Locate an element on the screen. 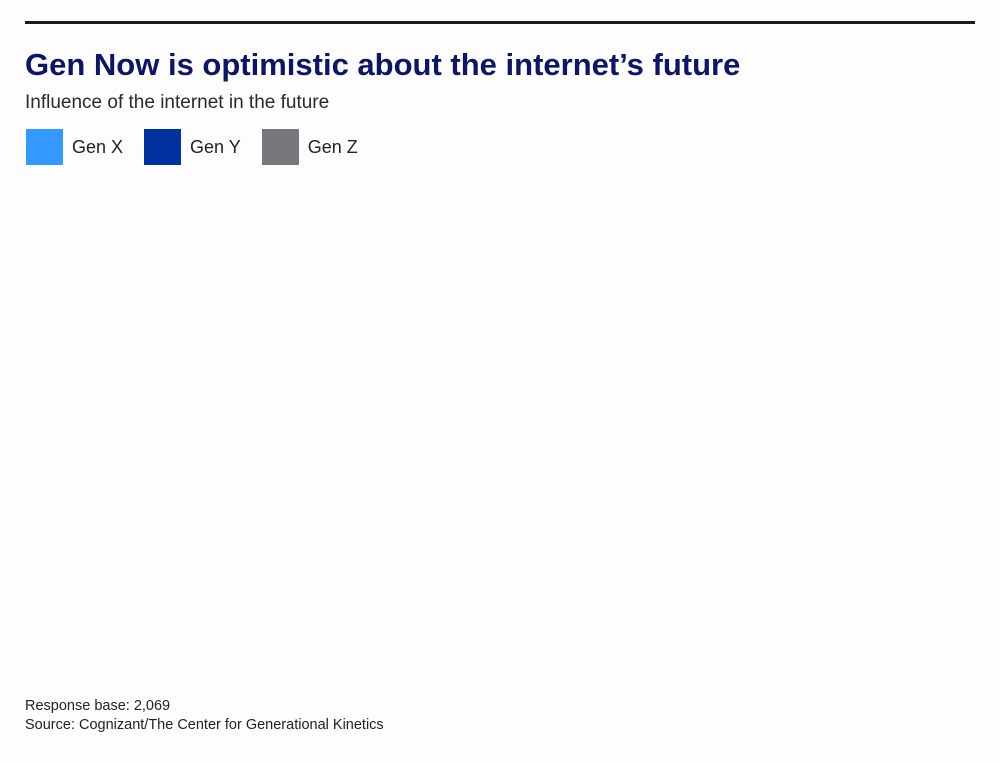 Image resolution: width=1000 pixels, height=763 pixels. legend-label-gen-z: Gen Z is located at coordinates (332, 146).